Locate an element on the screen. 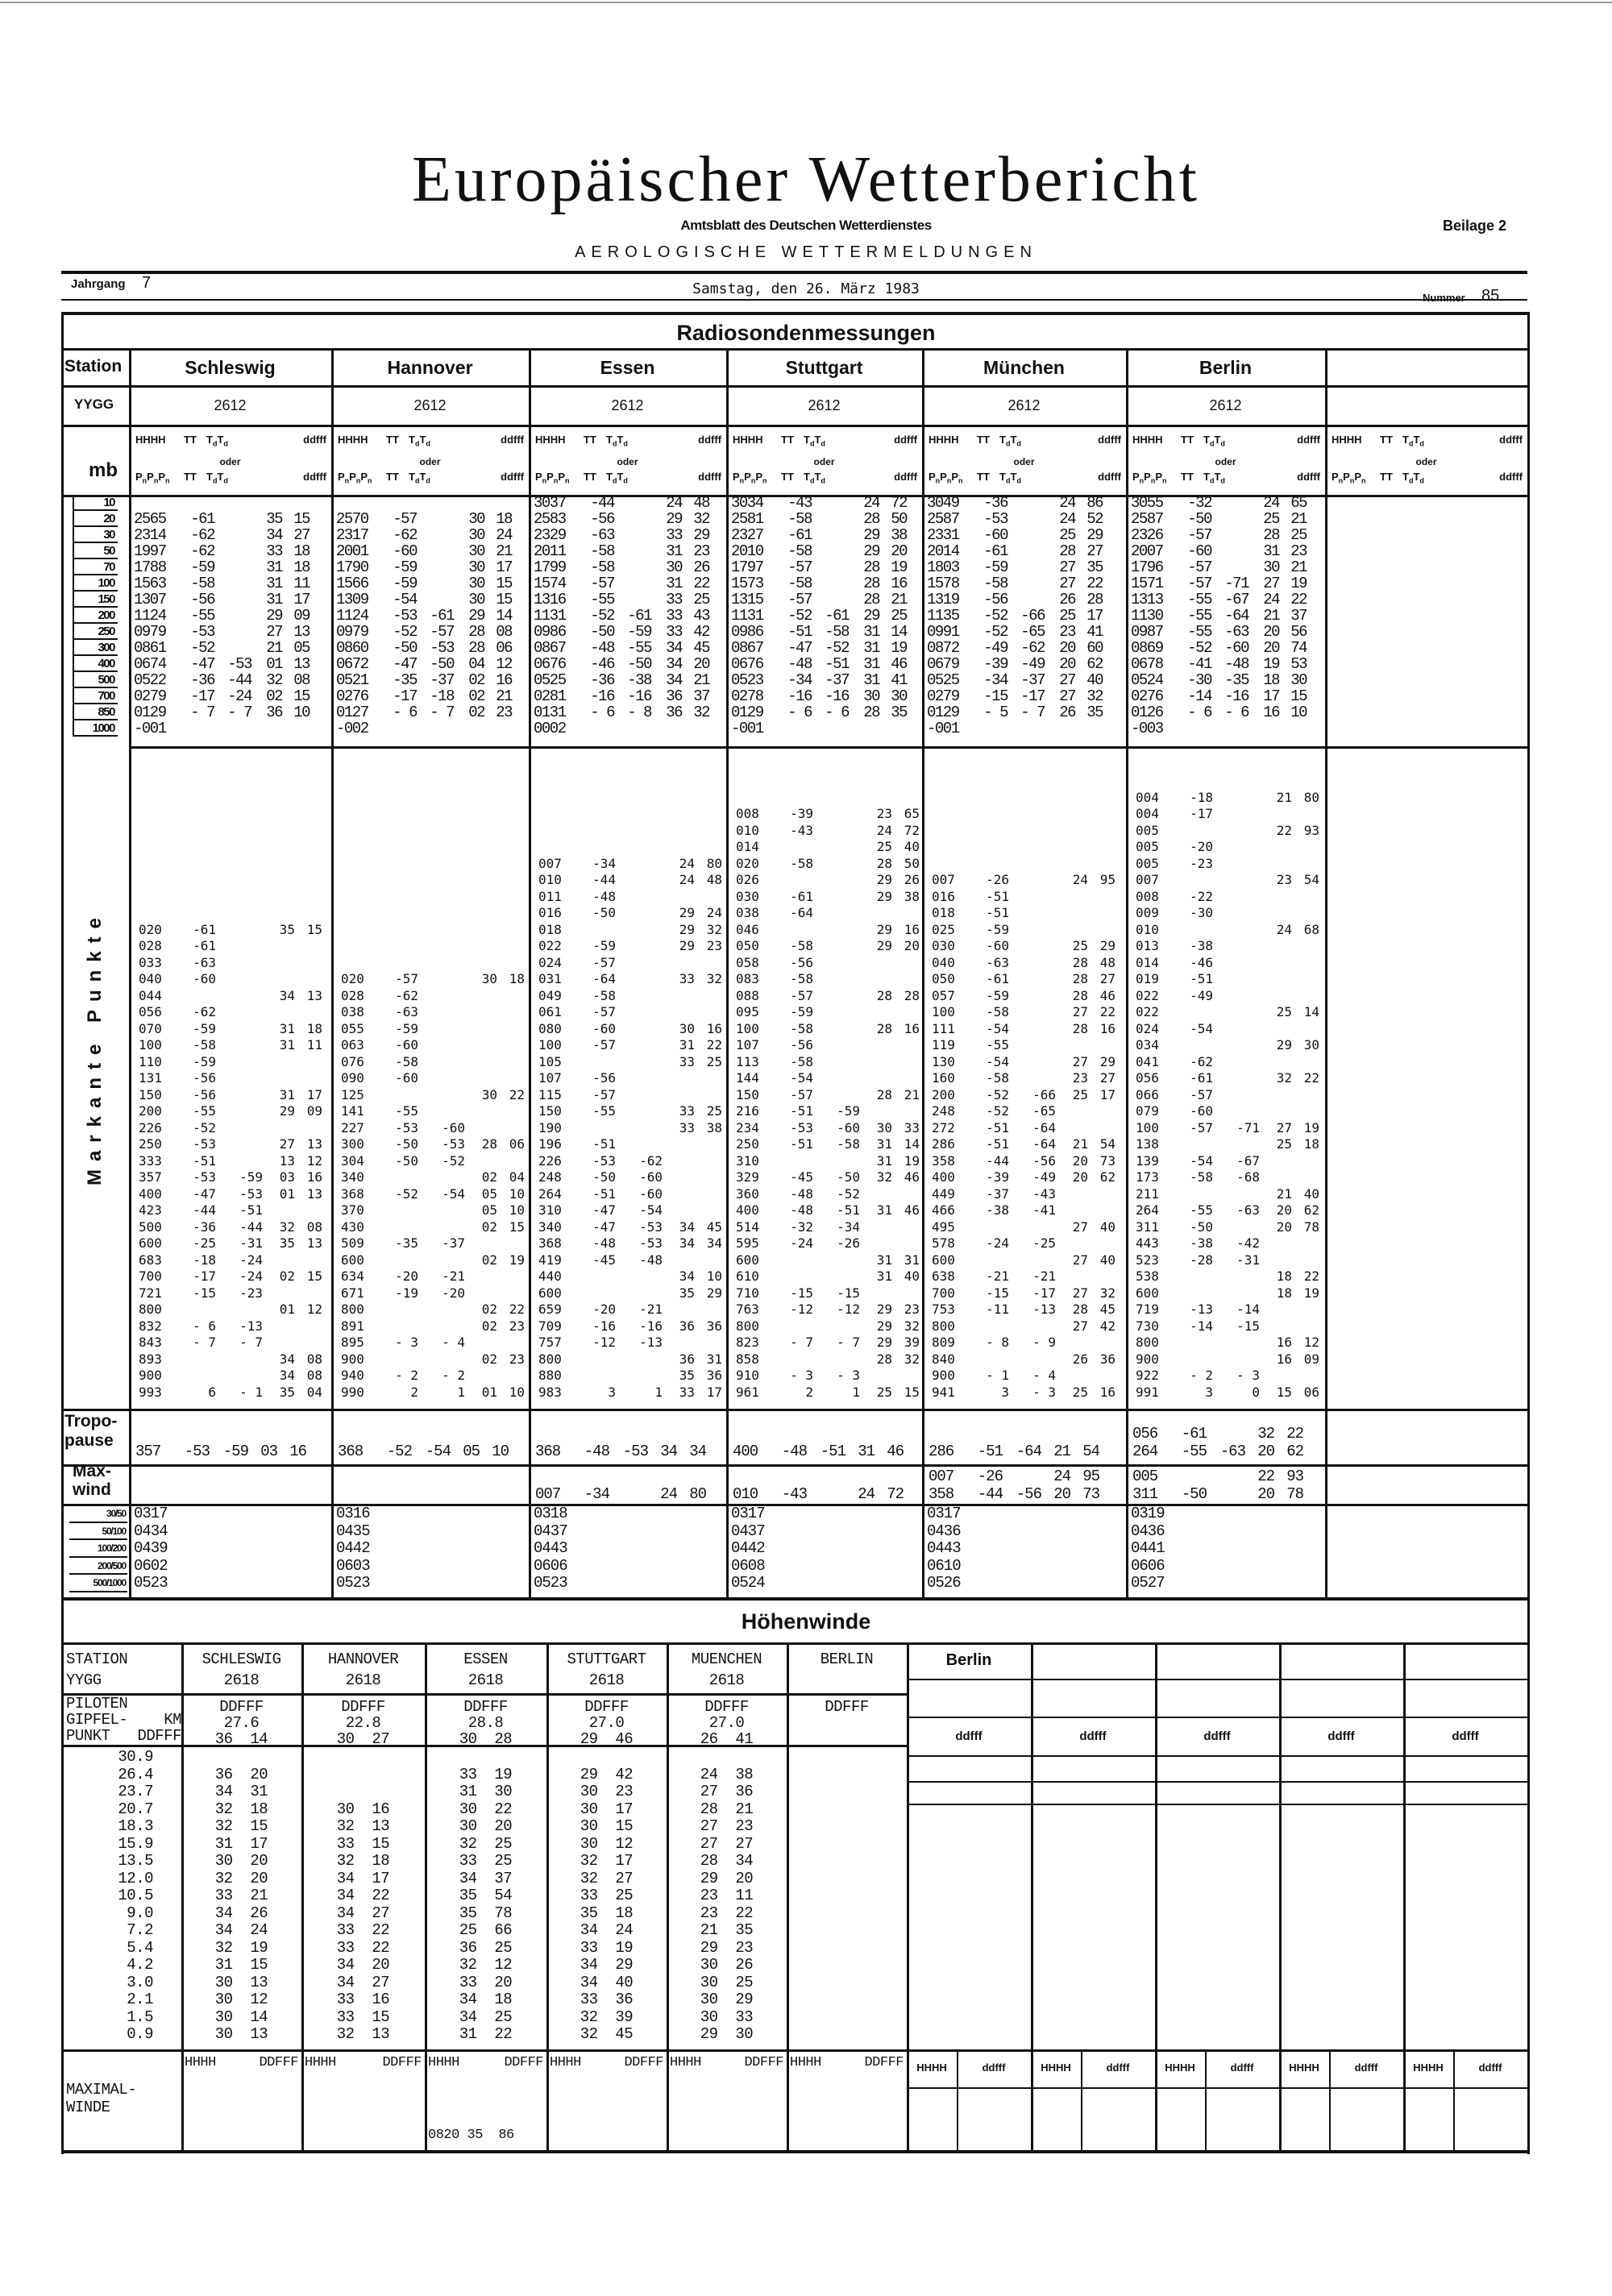 The image size is (1612, 2296). marked-point-row: 753 -11 -13 28 45 is located at coordinates (1026, 1310).